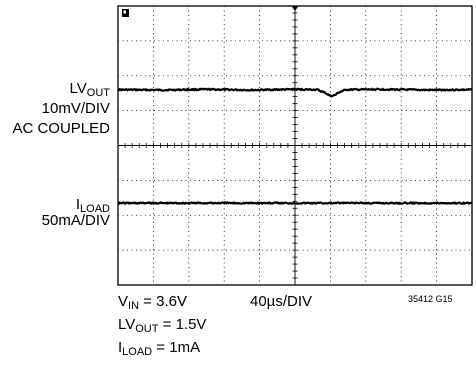 This screenshot has width=476, height=367. I want to click on lvout-trace, so click(295, 92).